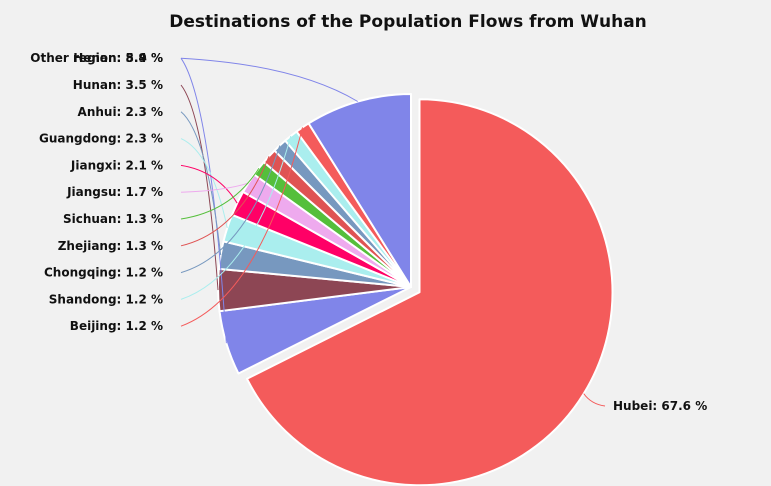  I want to click on data-label-anhui: Anhui: 2.3 %, so click(120, 112).